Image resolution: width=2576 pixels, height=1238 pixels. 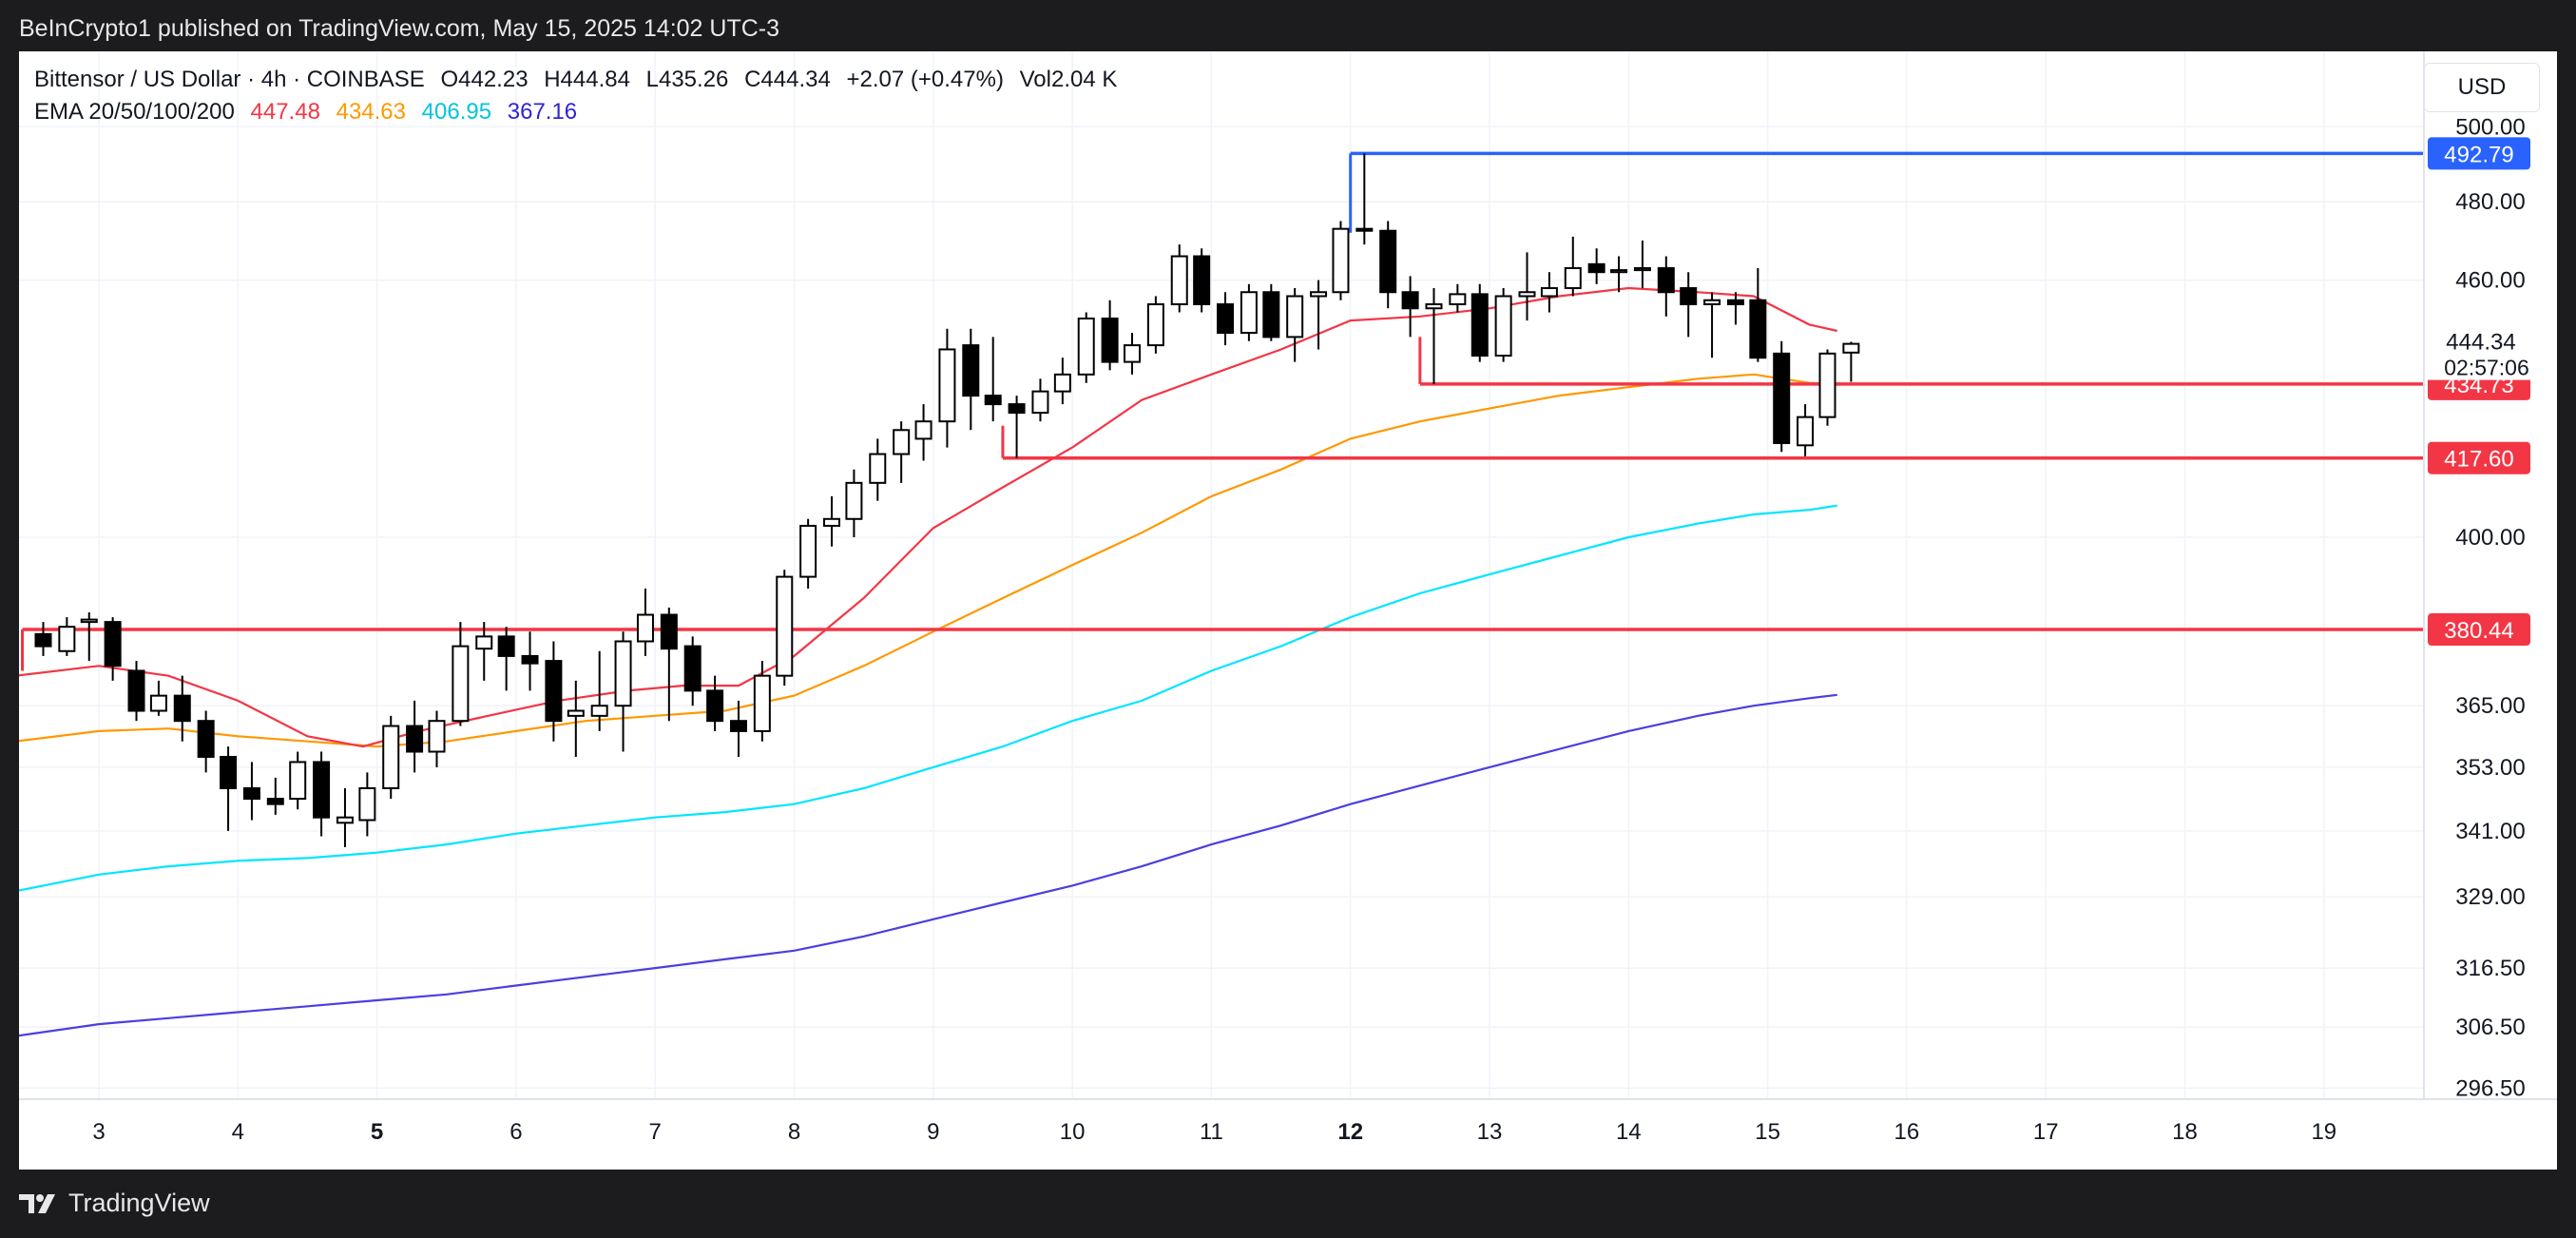 I want to click on ema-label: EMA 20/50/100/200, so click(x=134, y=112).